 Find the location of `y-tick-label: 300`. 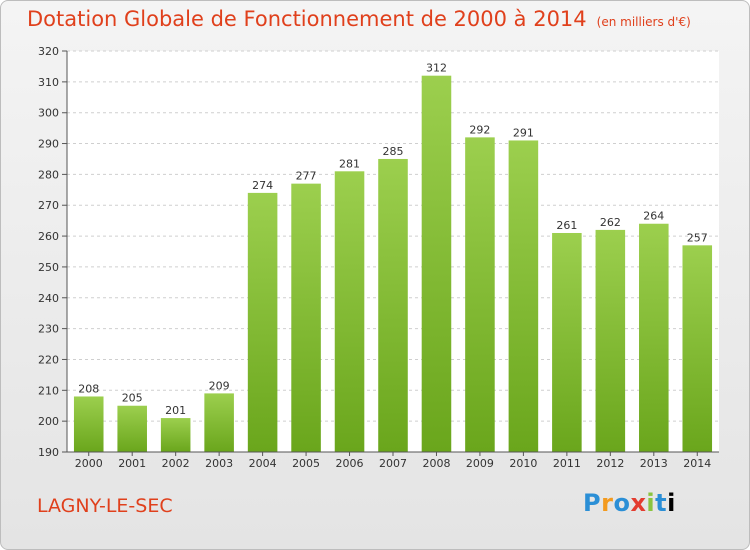

y-tick-label: 300 is located at coordinates (48, 113).